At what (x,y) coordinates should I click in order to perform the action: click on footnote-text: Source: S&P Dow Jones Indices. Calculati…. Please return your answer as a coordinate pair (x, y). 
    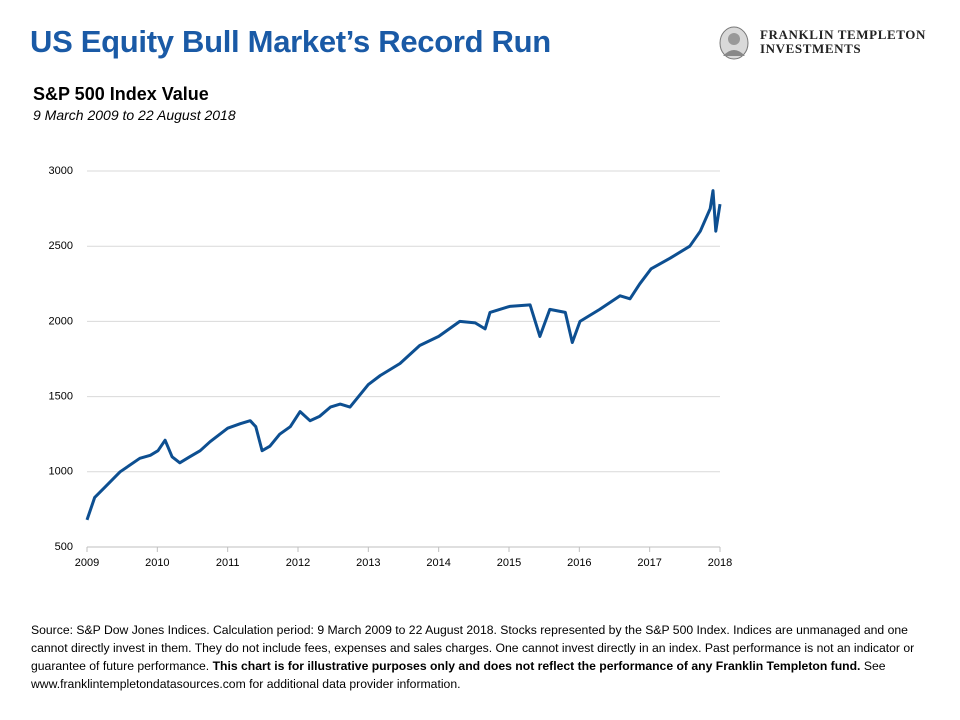
    Looking at the image, I should click on (473, 648).